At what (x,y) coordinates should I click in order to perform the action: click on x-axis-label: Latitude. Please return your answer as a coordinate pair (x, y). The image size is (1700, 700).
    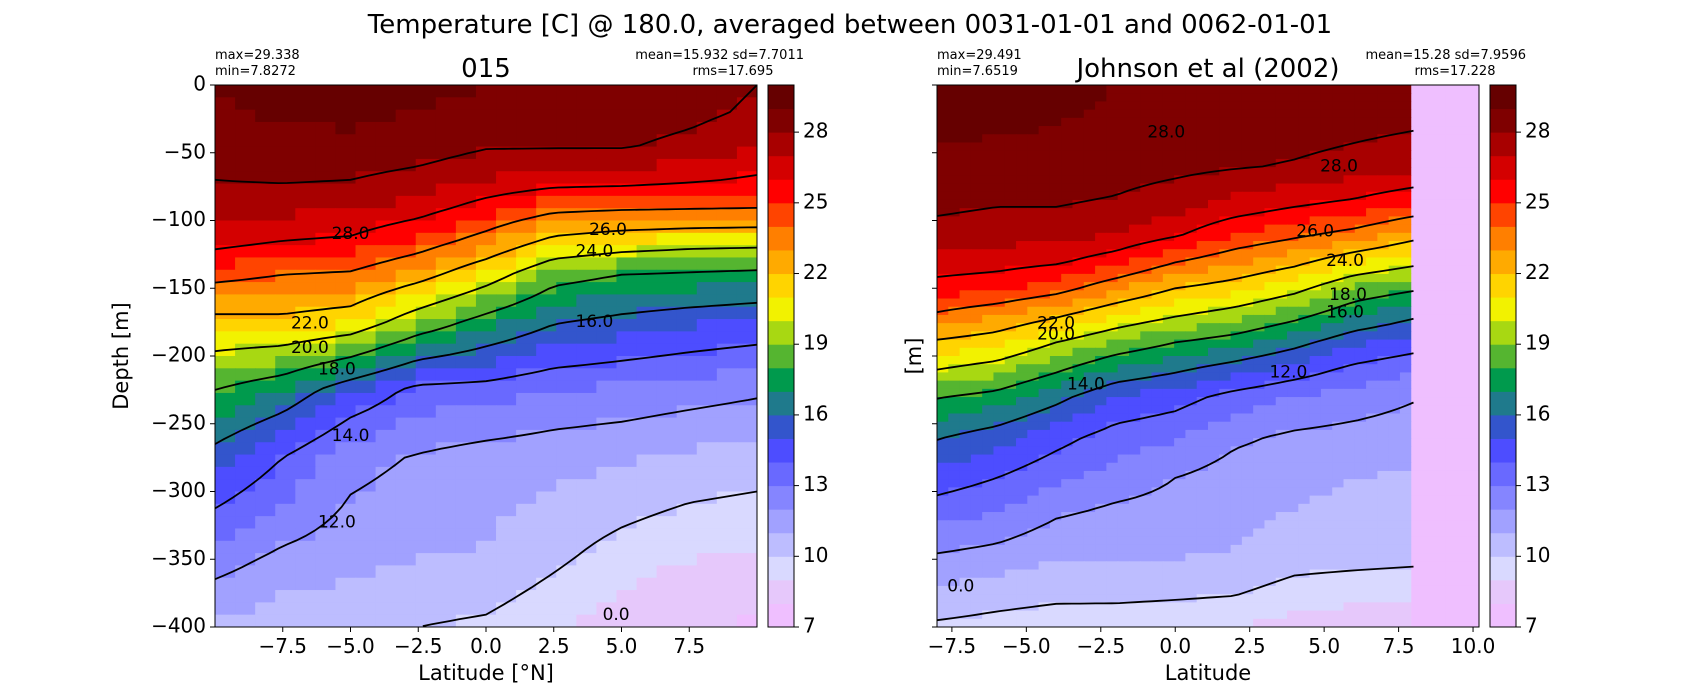
    Looking at the image, I should click on (1208, 673).